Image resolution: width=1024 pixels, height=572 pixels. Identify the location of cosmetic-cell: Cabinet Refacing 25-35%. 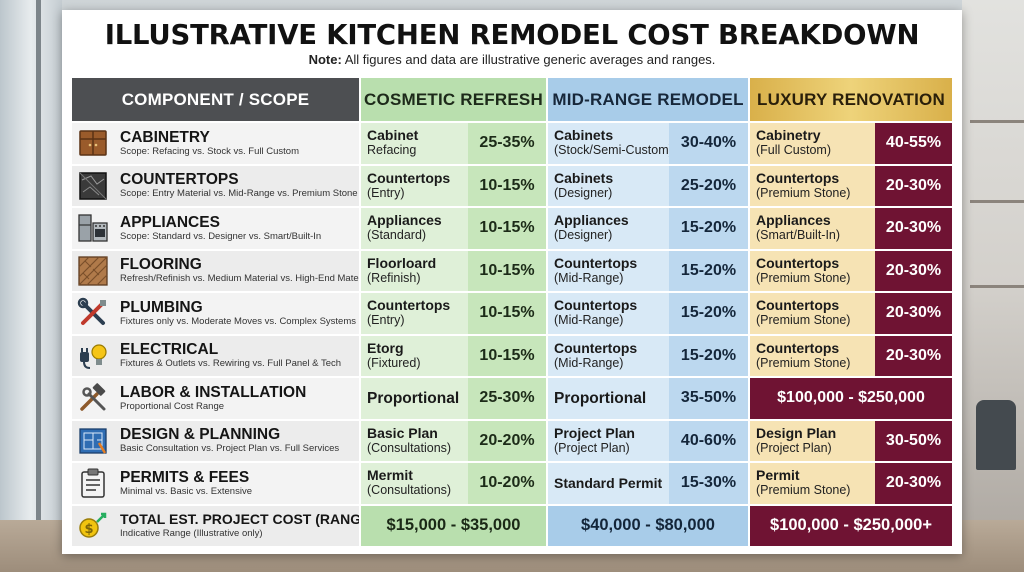
(453, 143).